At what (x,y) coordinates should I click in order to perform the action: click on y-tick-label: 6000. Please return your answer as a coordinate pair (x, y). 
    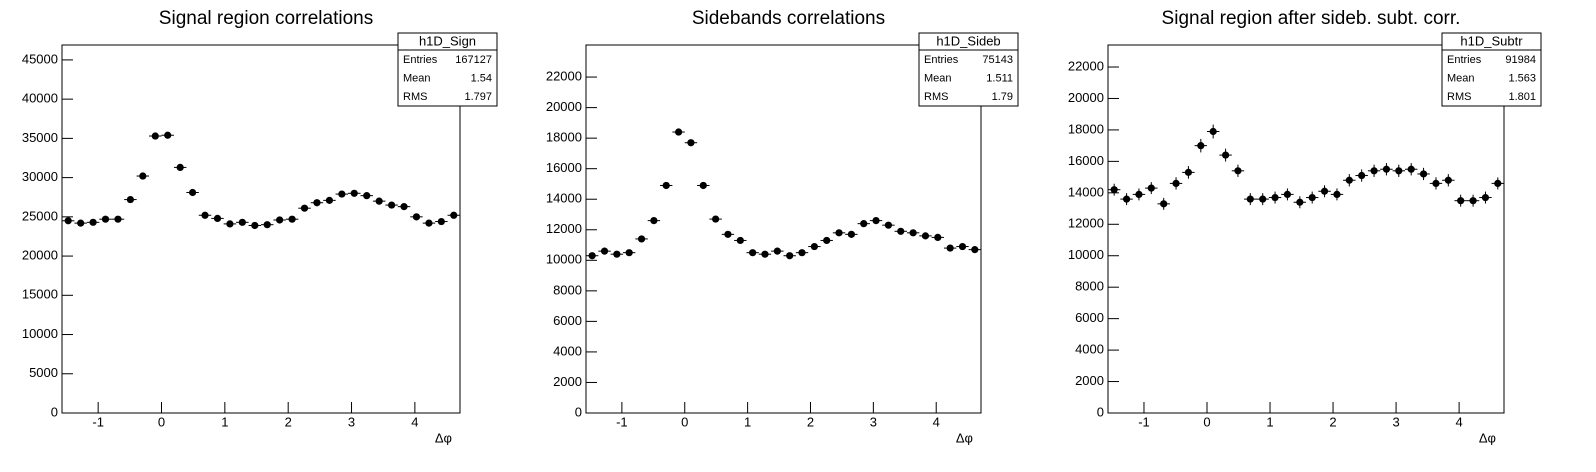
    Looking at the image, I should click on (567, 320).